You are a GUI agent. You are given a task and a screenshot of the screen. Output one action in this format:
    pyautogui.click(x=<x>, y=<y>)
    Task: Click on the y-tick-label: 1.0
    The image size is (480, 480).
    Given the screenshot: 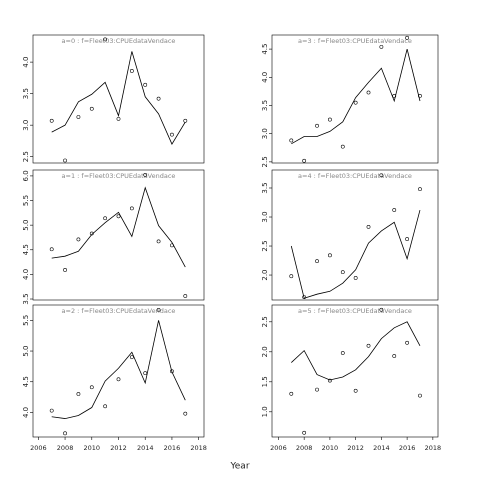 What is the action you would take?
    pyautogui.click(x=265, y=411)
    